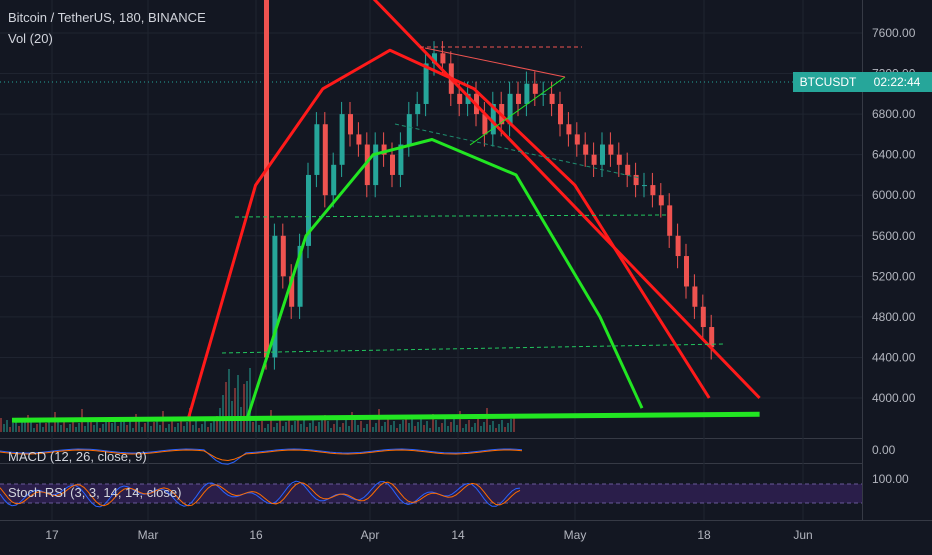 This screenshot has height=555, width=932. I want to click on stoch-d-line, so click(260, 494).